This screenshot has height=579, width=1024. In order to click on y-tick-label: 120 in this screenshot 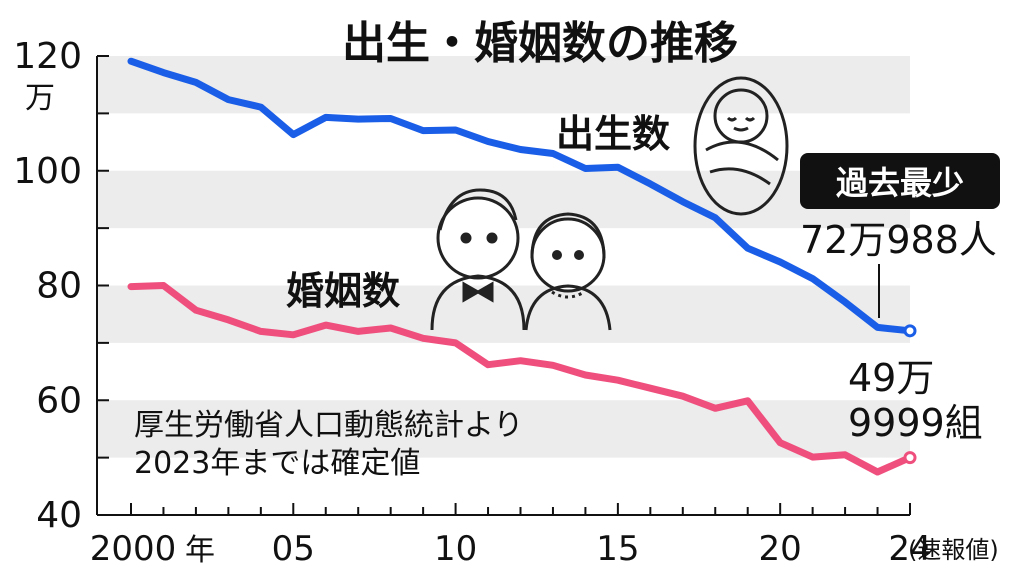, I will do `click(47, 56)`.